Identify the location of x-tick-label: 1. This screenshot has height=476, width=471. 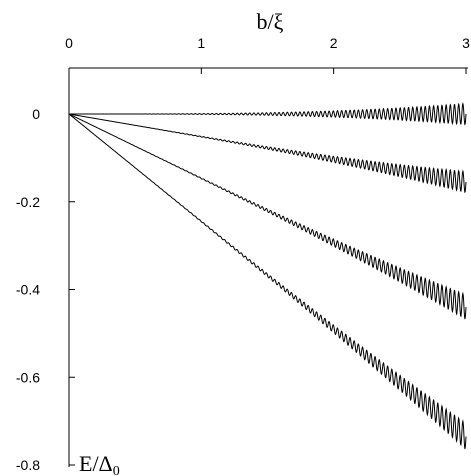
(201, 43).